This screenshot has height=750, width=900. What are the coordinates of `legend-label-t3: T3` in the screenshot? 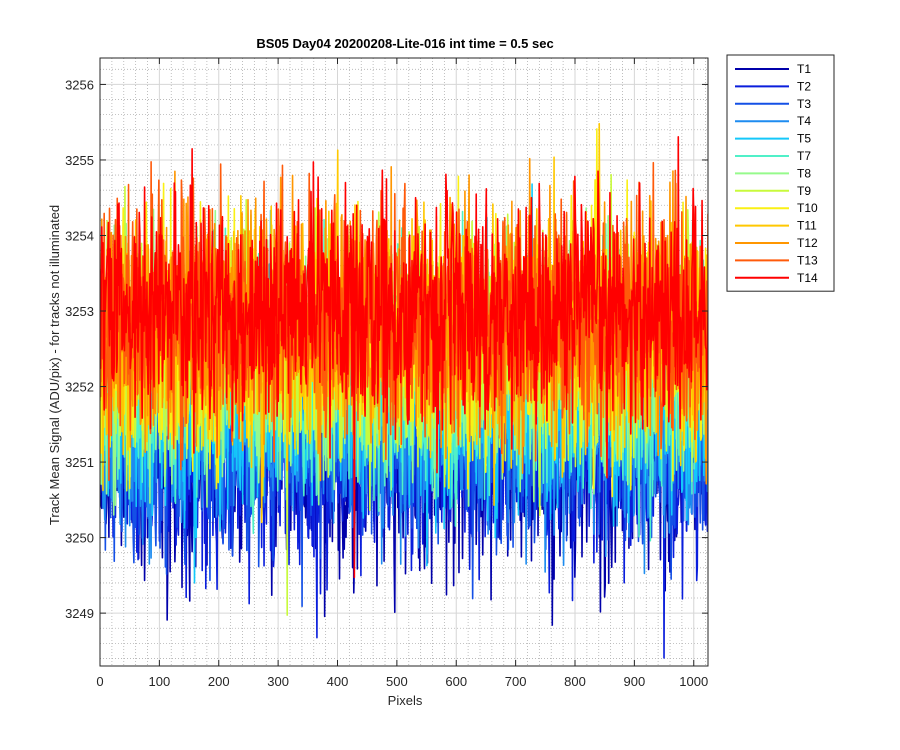 It's located at (804, 104).